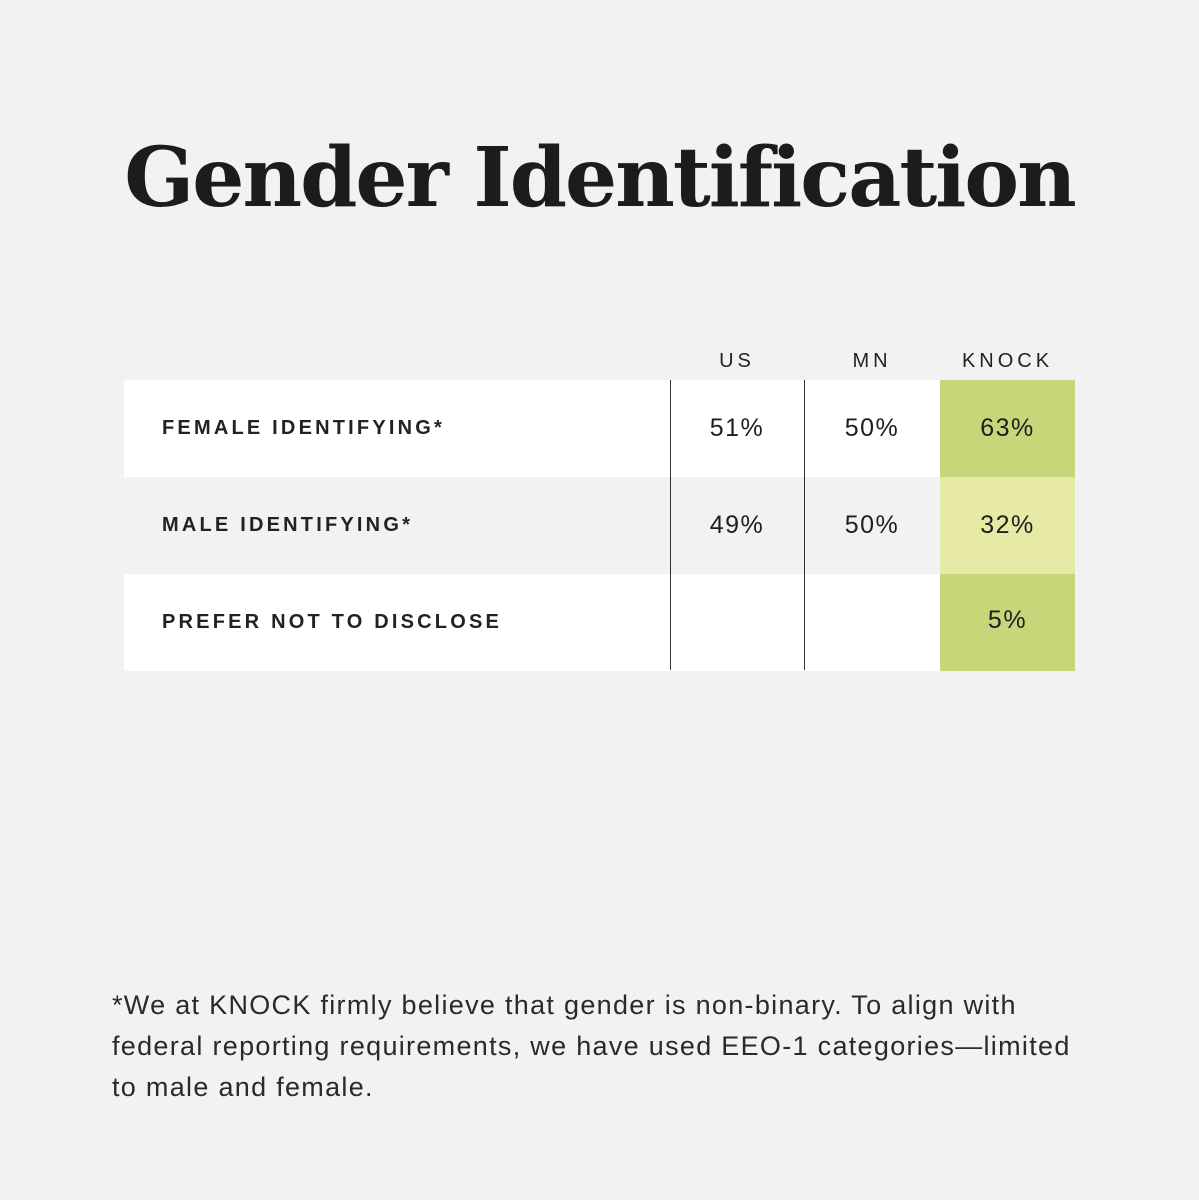  What do you see at coordinates (737, 361) in the screenshot?
I see `column-header-us: US` at bounding box center [737, 361].